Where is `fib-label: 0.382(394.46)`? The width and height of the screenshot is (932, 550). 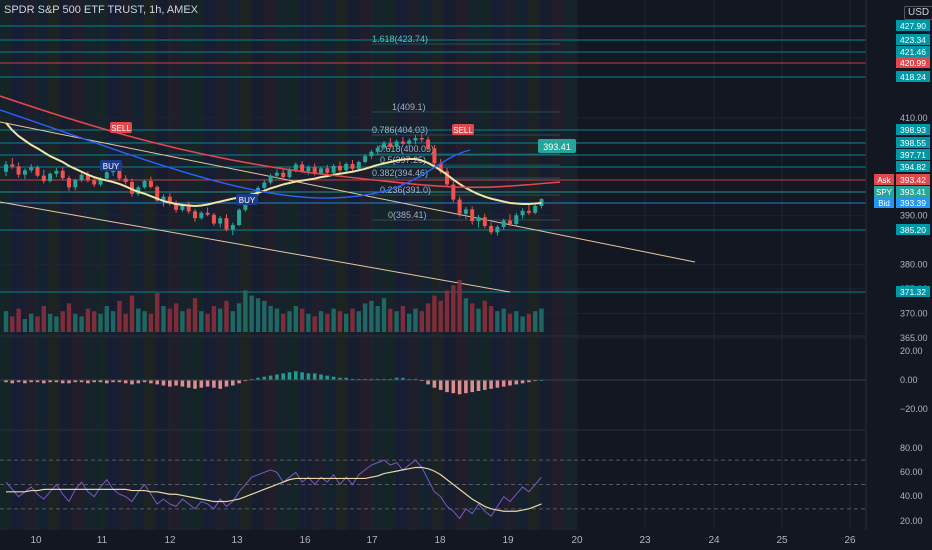 fib-label: 0.382(394.46) is located at coordinates (400, 173).